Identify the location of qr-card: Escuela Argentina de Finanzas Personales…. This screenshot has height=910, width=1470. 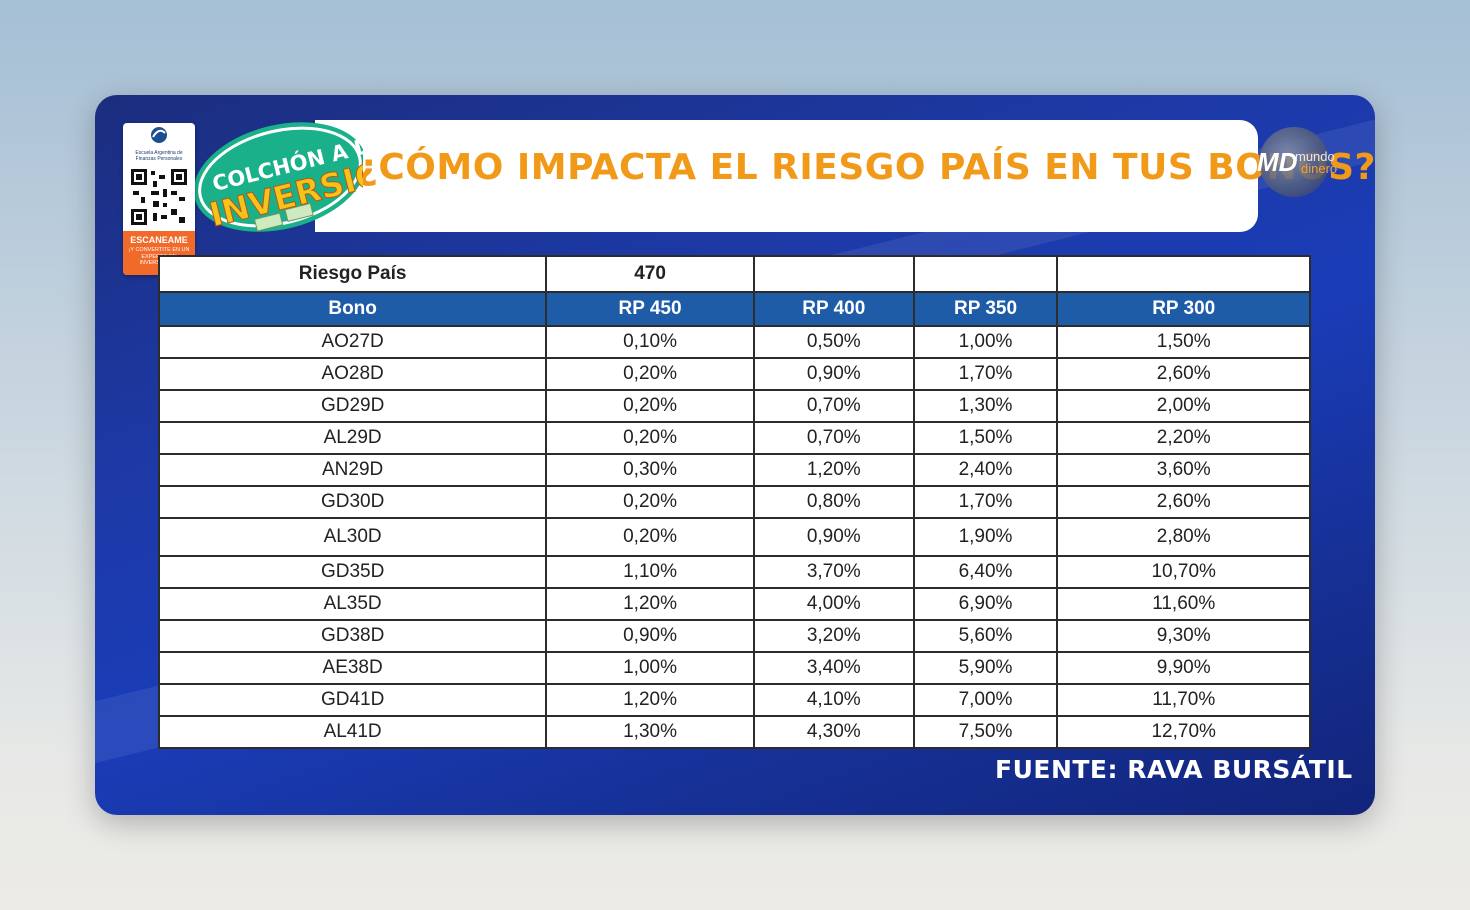
(159, 199).